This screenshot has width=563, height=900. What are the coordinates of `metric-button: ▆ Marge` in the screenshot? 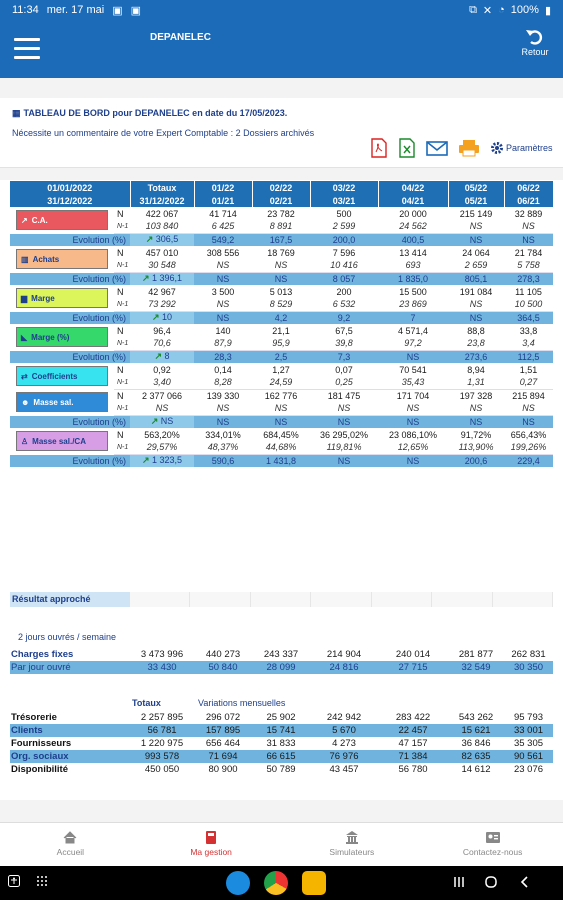 It's located at (62, 298).